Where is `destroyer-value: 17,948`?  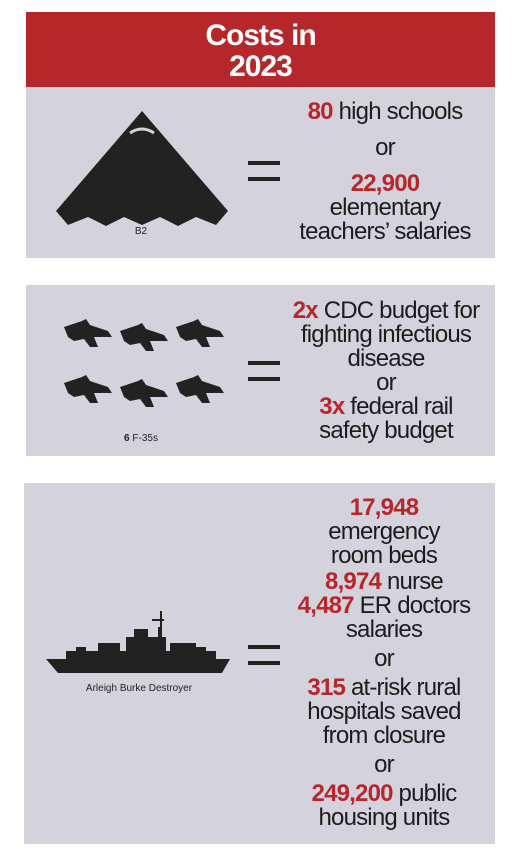 destroyer-value: 17,948 is located at coordinates (384, 507).